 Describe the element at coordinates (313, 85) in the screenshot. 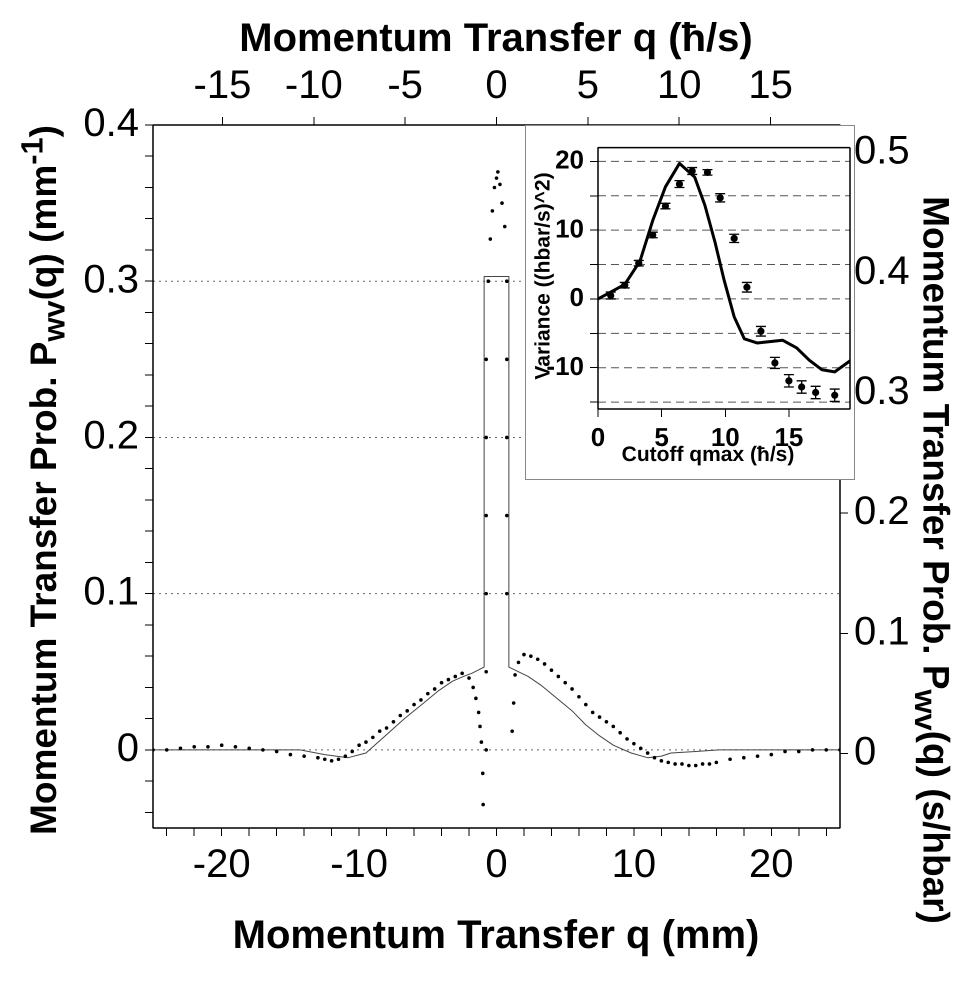

I see `x2-tick-label: -10` at that location.